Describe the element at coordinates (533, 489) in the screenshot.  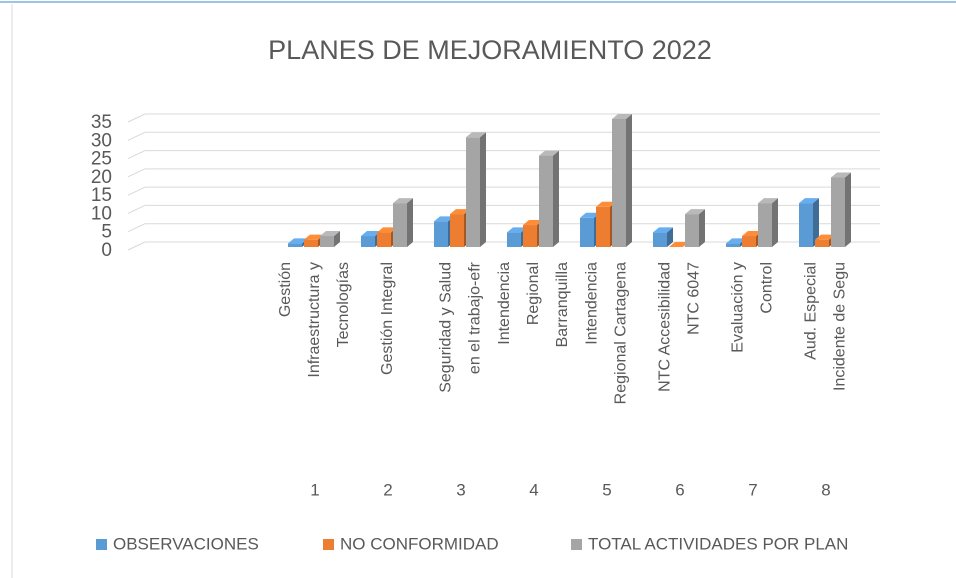
I see `x-tick-number: 4` at that location.